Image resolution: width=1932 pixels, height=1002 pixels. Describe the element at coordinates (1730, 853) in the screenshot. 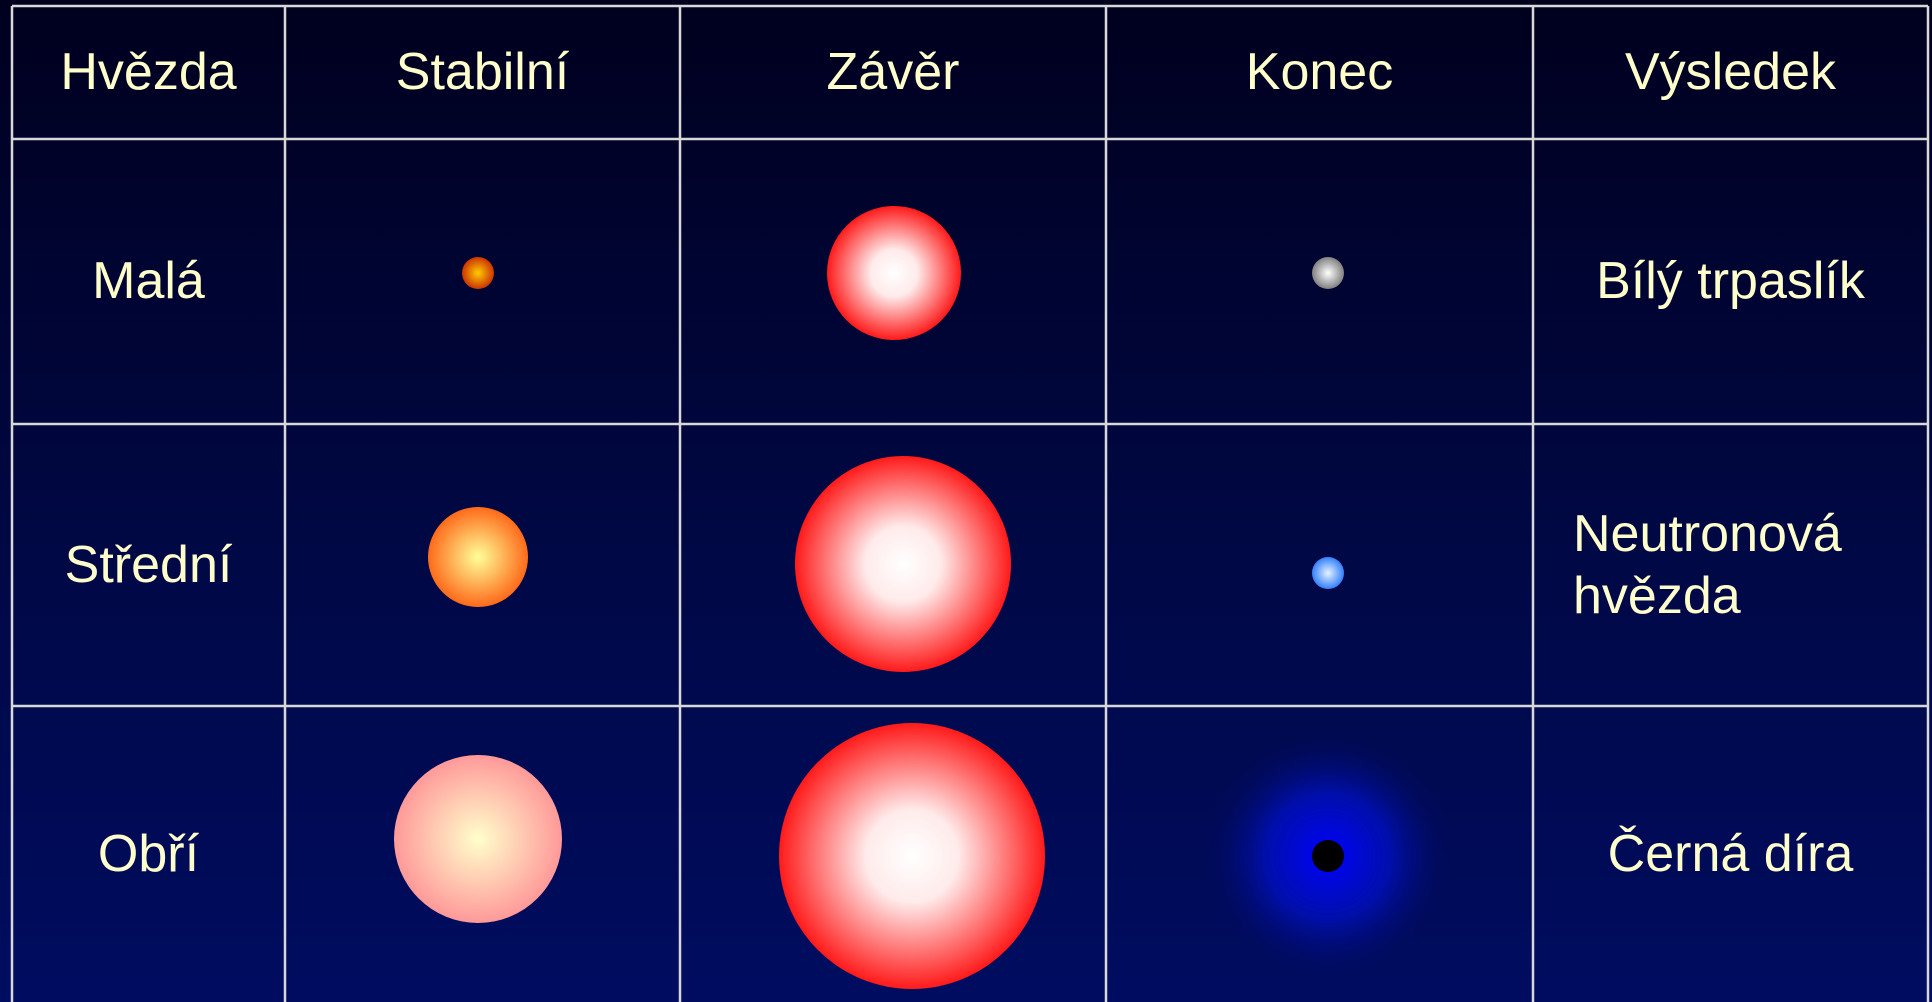

I see `result-cell: Černá díra` at that location.